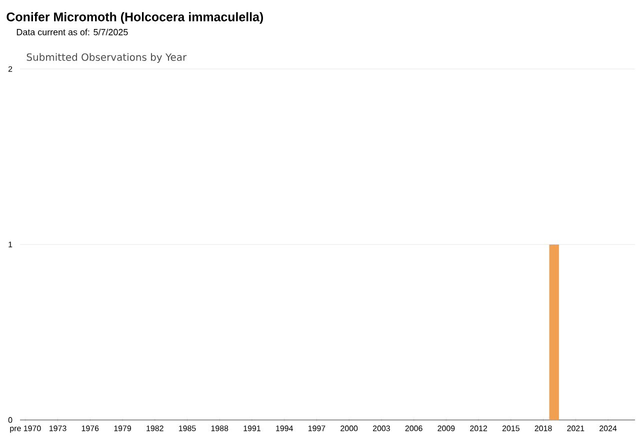 This screenshot has height=442, width=640. Describe the element at coordinates (134, 18) in the screenshot. I see `chart-title: Conifer Micromoth (Holcocera immaculella)` at that location.